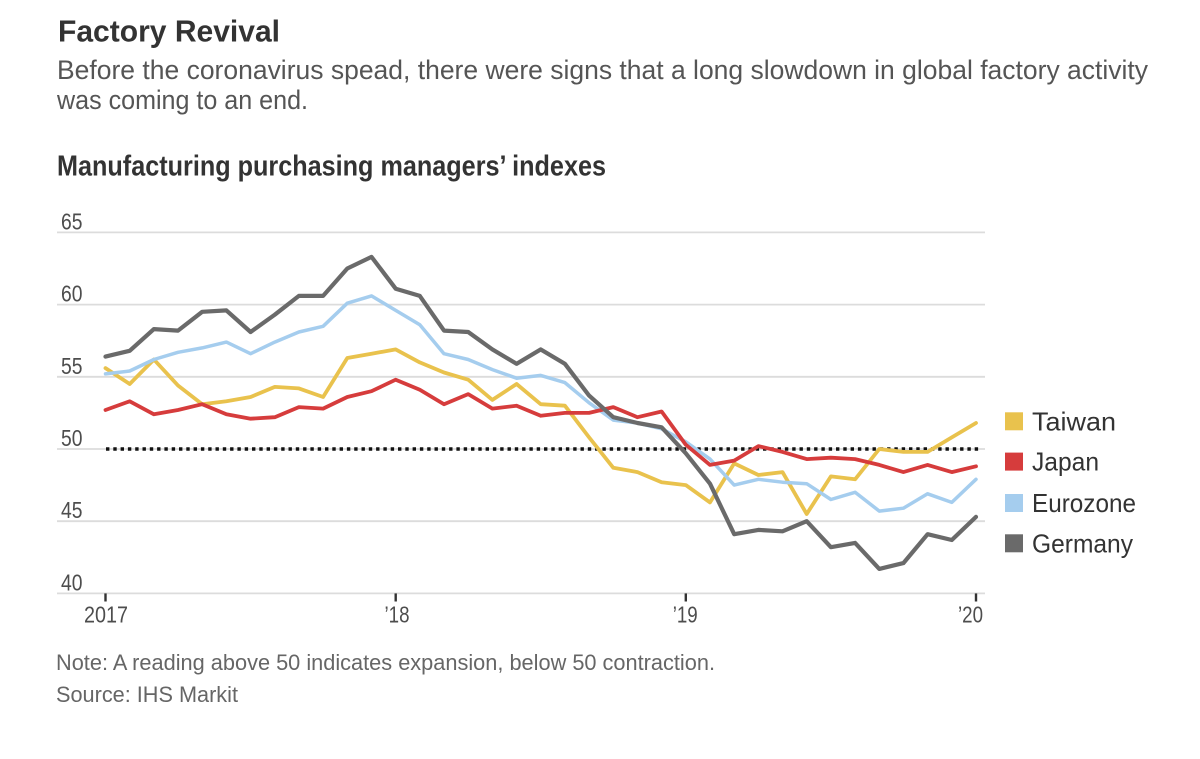 Image resolution: width=1200 pixels, height=759 pixels. Describe the element at coordinates (72, 438) in the screenshot. I see `svg-text: 50` at that location.